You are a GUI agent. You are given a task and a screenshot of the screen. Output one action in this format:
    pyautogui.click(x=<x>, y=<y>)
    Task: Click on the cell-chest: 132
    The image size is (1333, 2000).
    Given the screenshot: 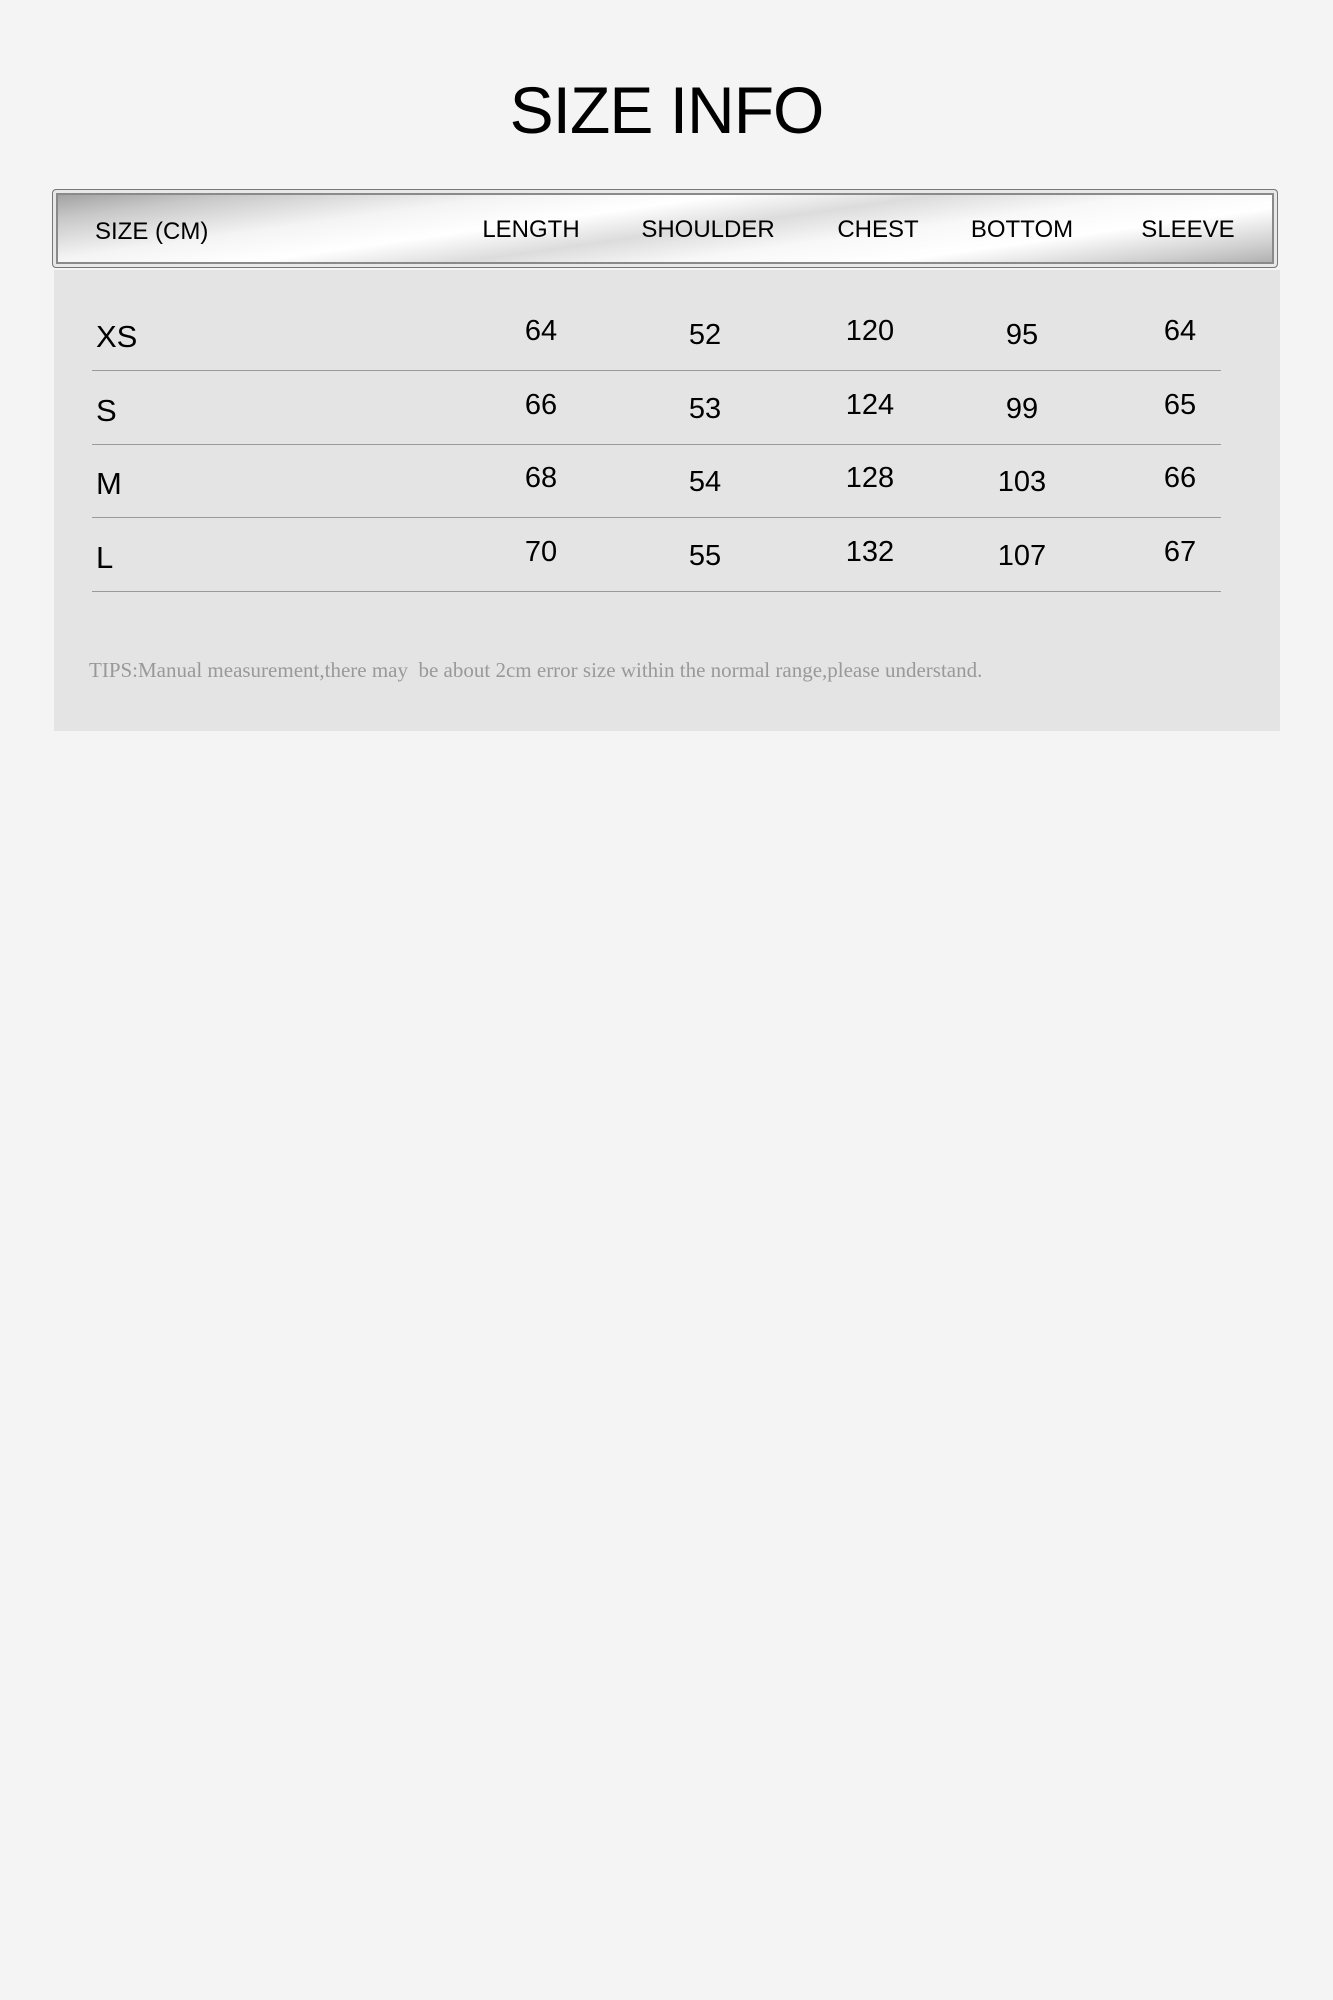 What is the action you would take?
    pyautogui.click(x=870, y=551)
    